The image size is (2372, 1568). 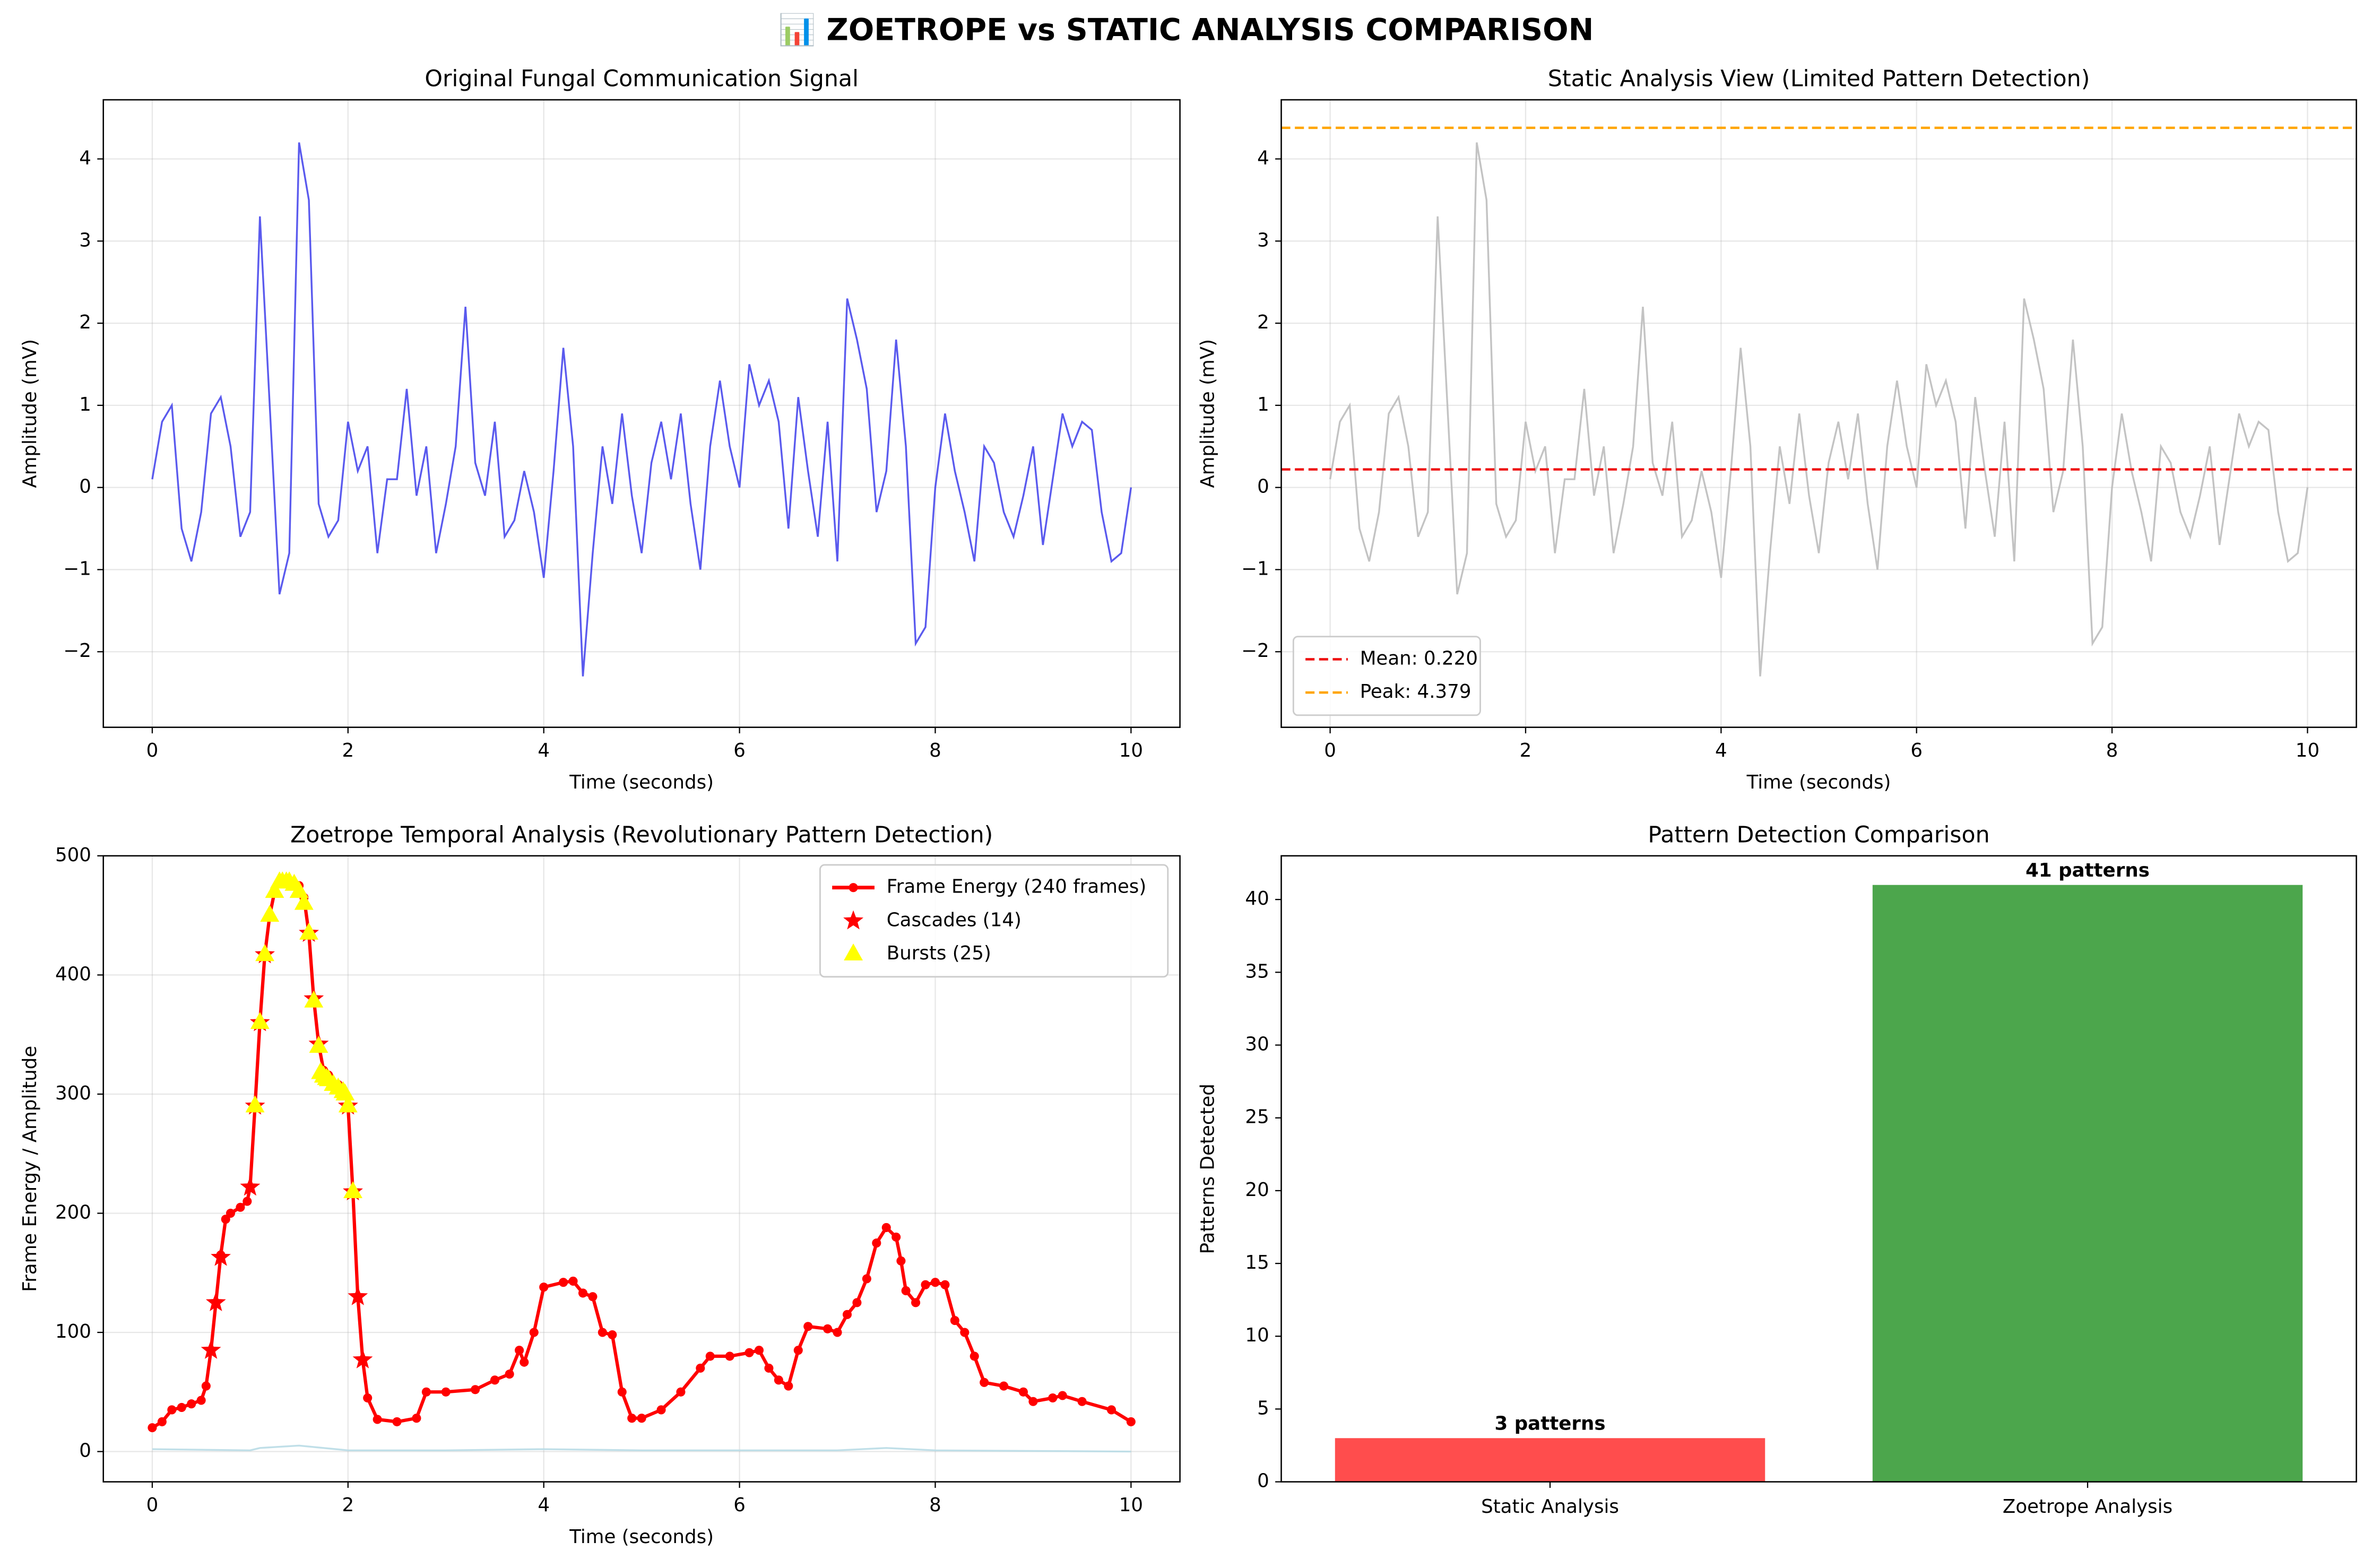 What do you see at coordinates (85, 404) in the screenshot?
I see `y-tick-label: 1` at bounding box center [85, 404].